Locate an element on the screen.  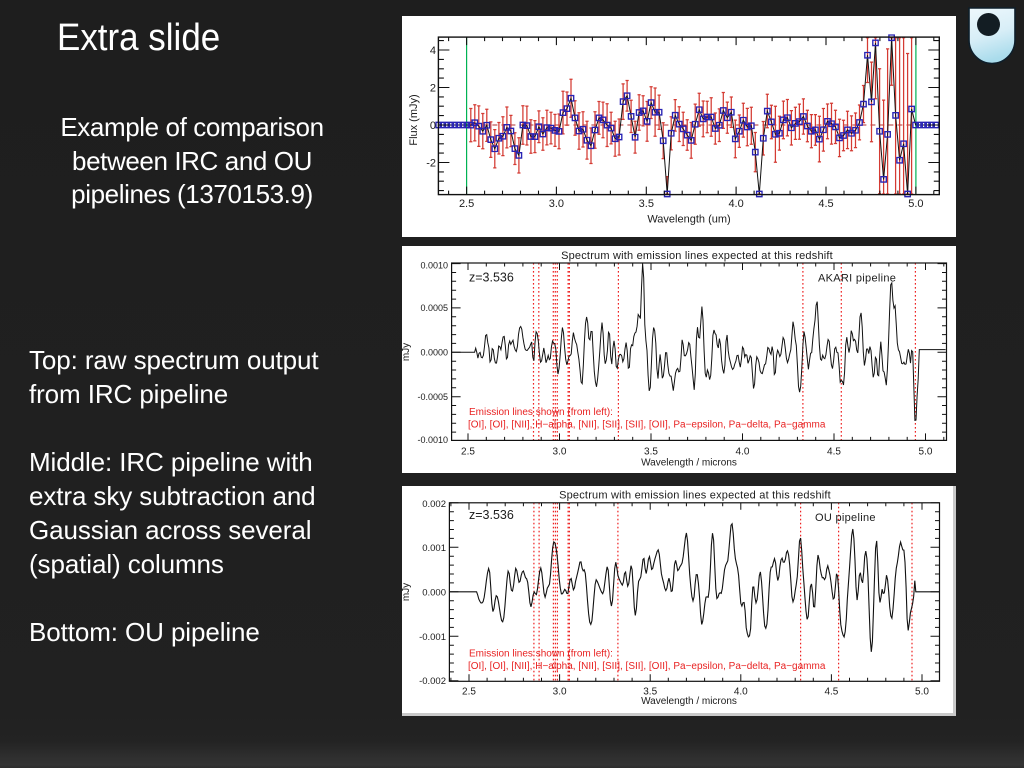
svg-text: 4 is located at coordinates (433, 51).